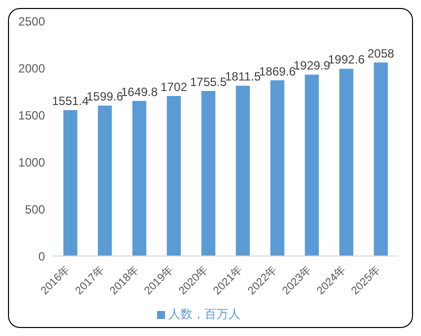  What do you see at coordinates (347, 59) in the screenshot?
I see `data-label: 1992.6` at bounding box center [347, 59].